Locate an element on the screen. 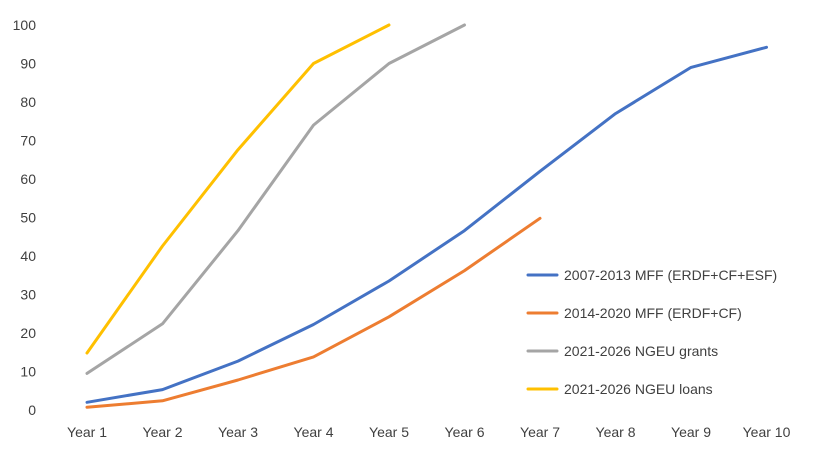  y-tick-label: 80 is located at coordinates (28, 102).